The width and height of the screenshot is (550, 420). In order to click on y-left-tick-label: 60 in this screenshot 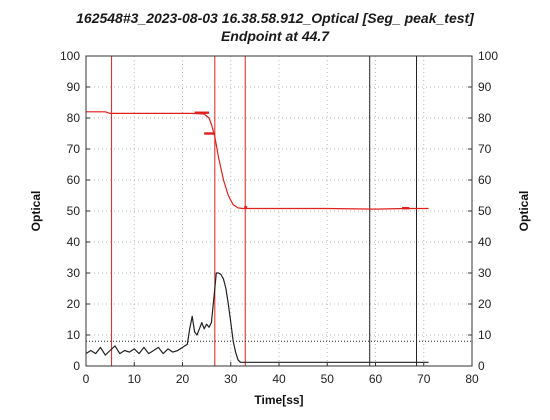, I will do `click(74, 180)`.